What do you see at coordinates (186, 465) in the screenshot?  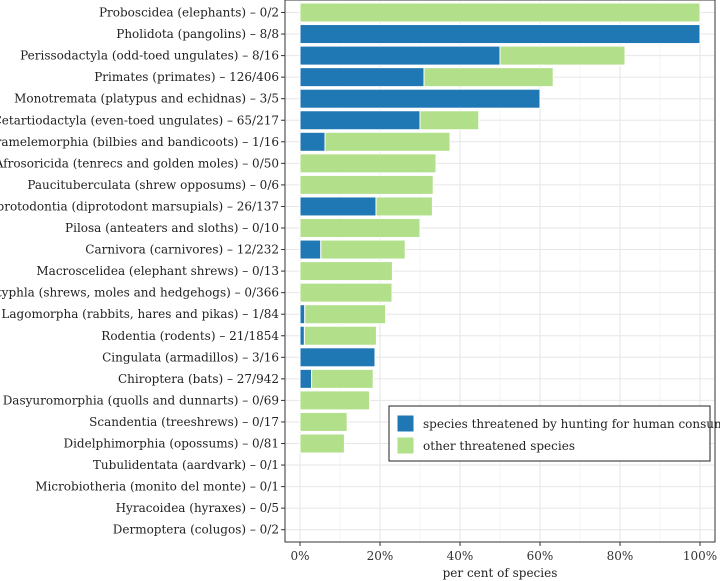 I see `category-label: Tubulidentata (aardvark) – 0/1` at bounding box center [186, 465].